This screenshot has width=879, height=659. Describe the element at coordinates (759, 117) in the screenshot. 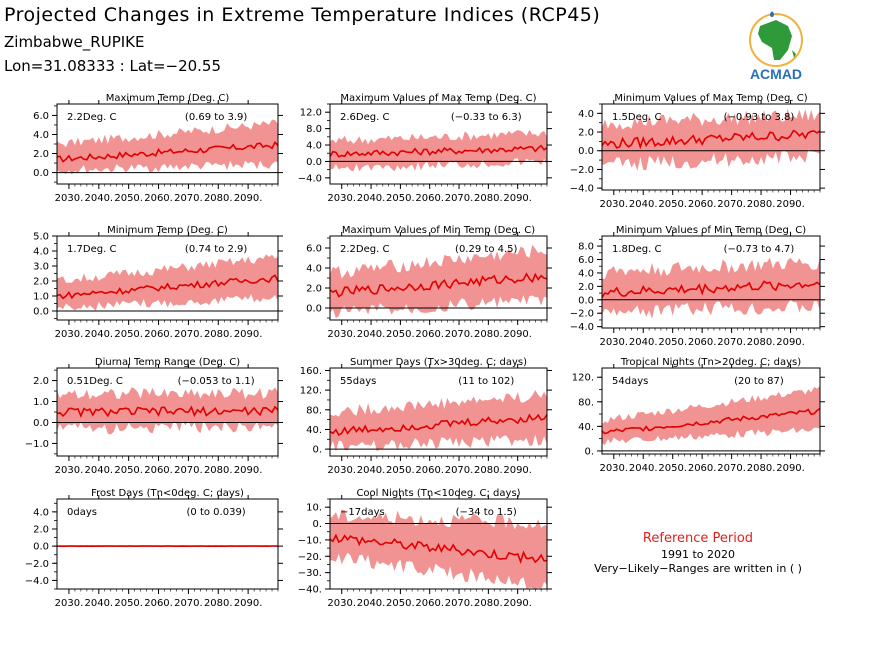

I see `very-likely-range-label: (−0.93 to 3.8)` at that location.